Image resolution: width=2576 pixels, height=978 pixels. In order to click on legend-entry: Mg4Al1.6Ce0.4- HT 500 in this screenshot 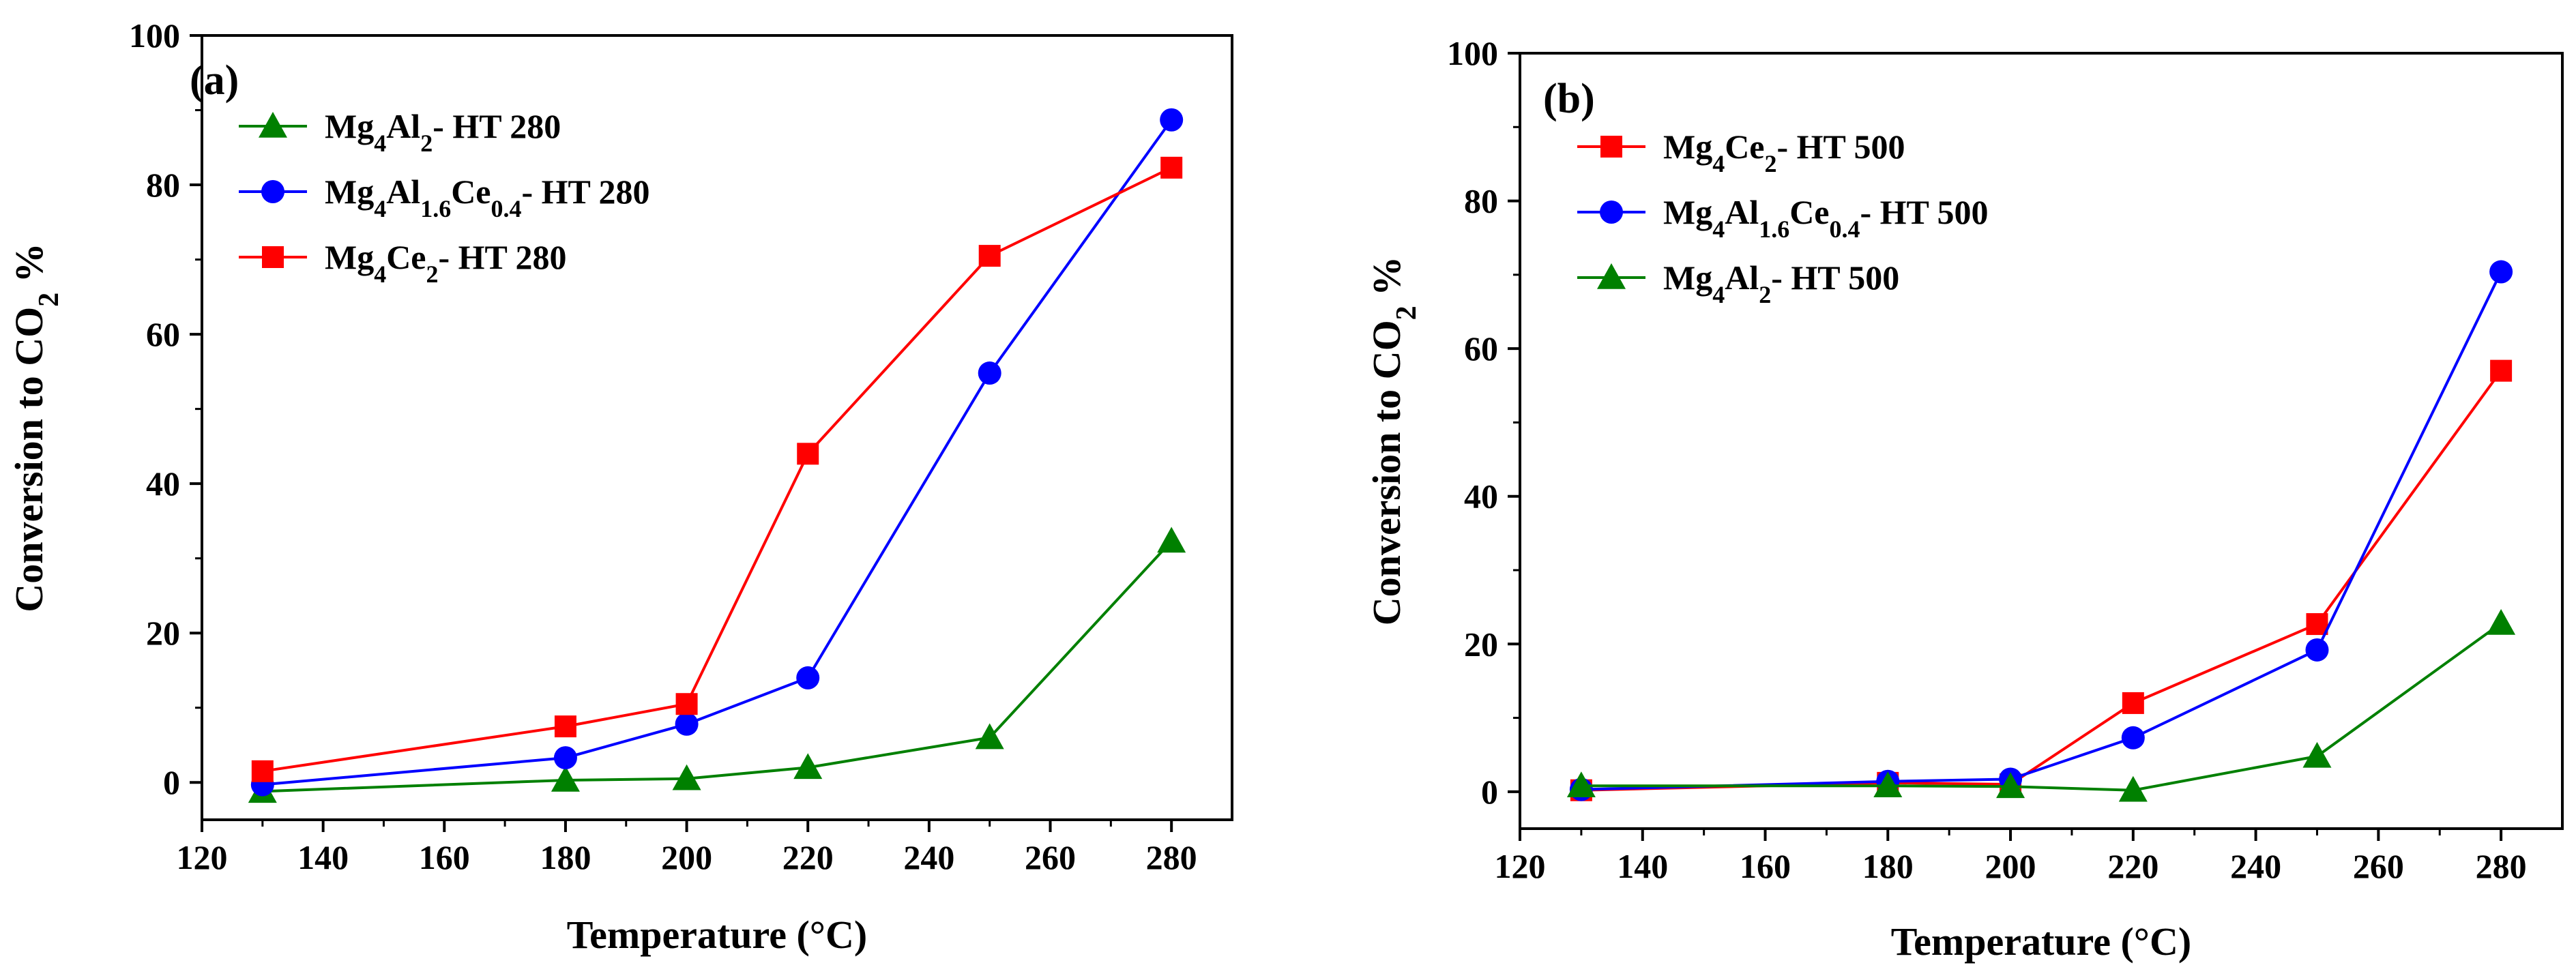, I will do `click(1783, 218)`.